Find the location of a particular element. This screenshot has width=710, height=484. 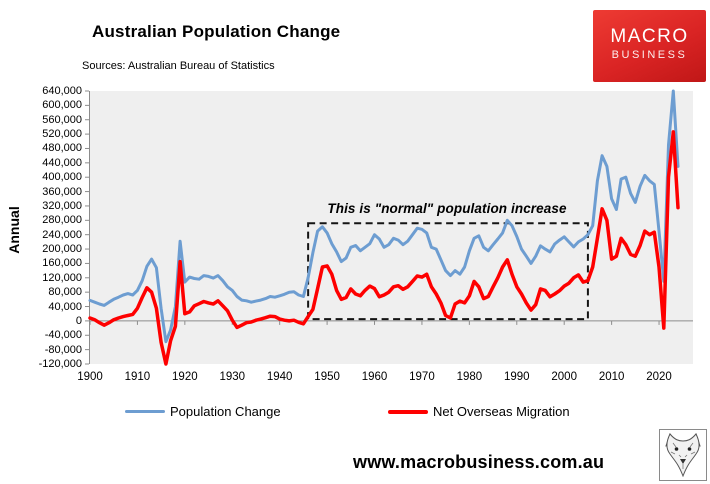

legend-label: Net Overseas Migration is located at coordinates (501, 411).